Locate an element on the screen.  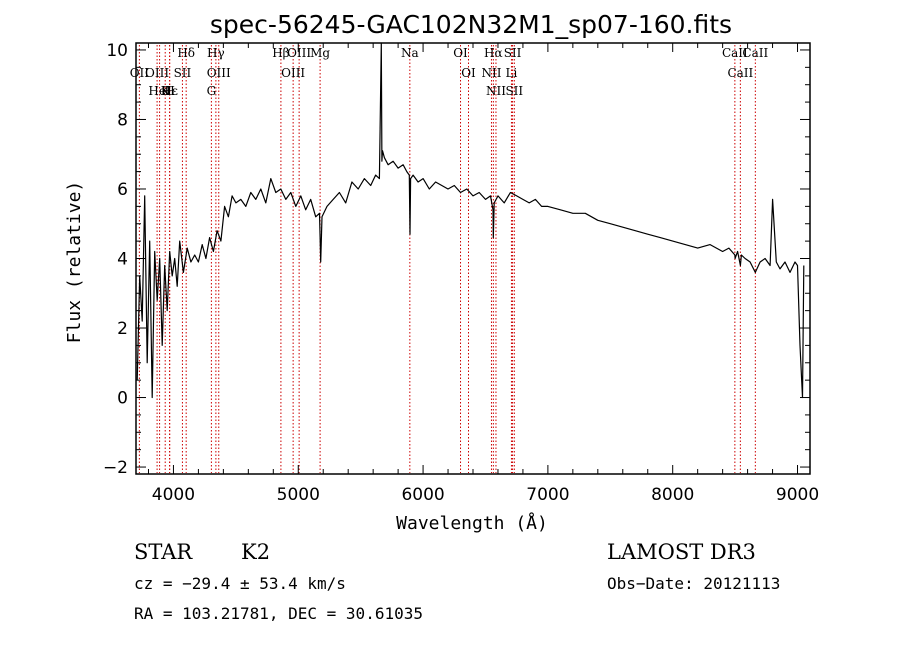
y-tick-label: 4 is located at coordinates (122, 260).